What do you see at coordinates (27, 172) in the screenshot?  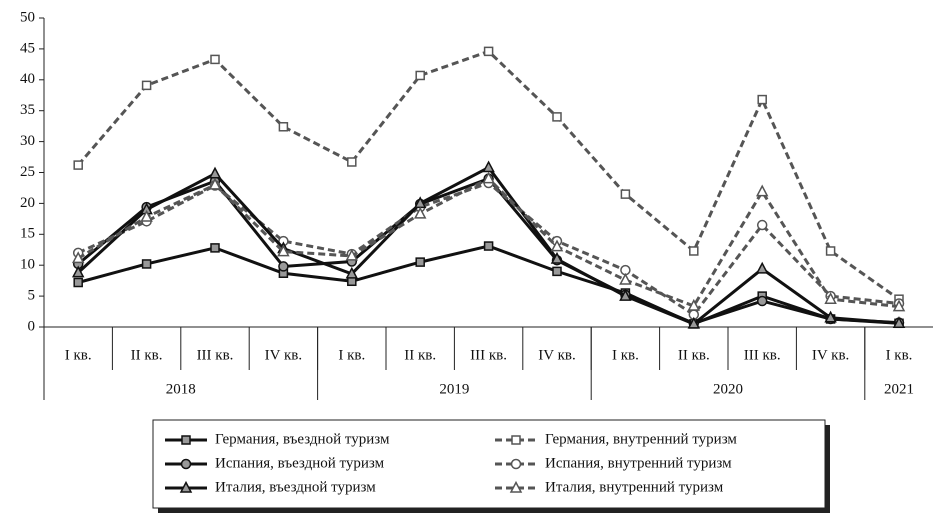 I see `y-tick-label: 25` at bounding box center [27, 172].